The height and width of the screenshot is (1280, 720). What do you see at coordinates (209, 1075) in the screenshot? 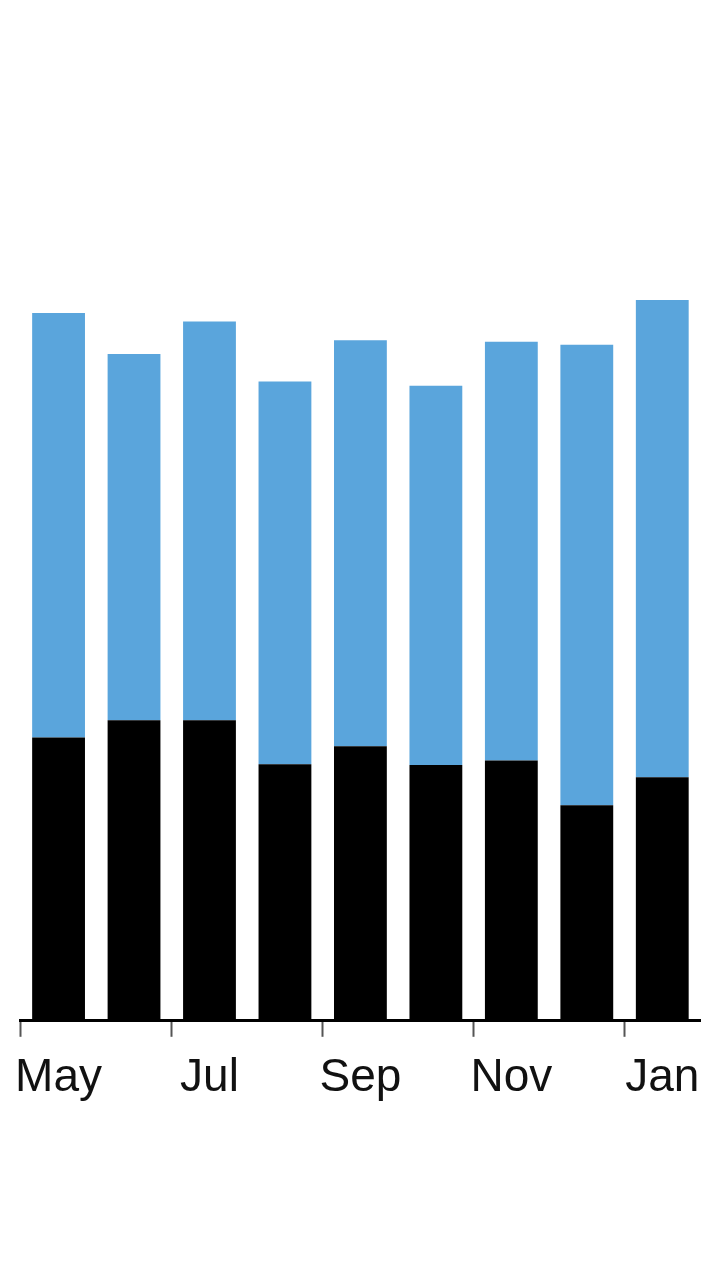
I see `x-tick-label: Jul` at bounding box center [209, 1075].